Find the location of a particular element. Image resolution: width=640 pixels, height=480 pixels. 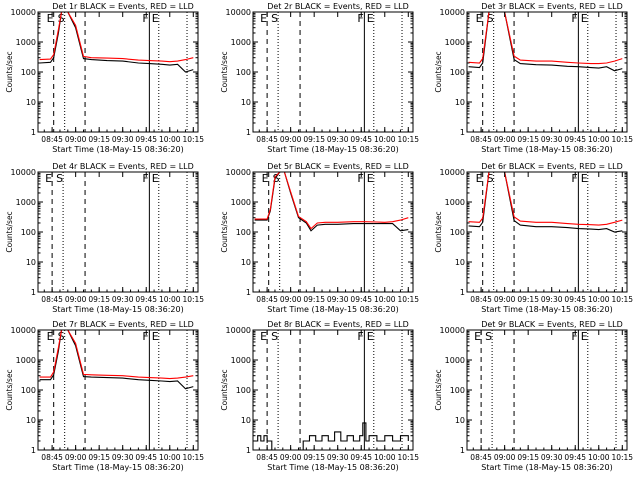

chart-title: Det 1r BLACK = Events, RED = LLD is located at coordinates (123, 6).